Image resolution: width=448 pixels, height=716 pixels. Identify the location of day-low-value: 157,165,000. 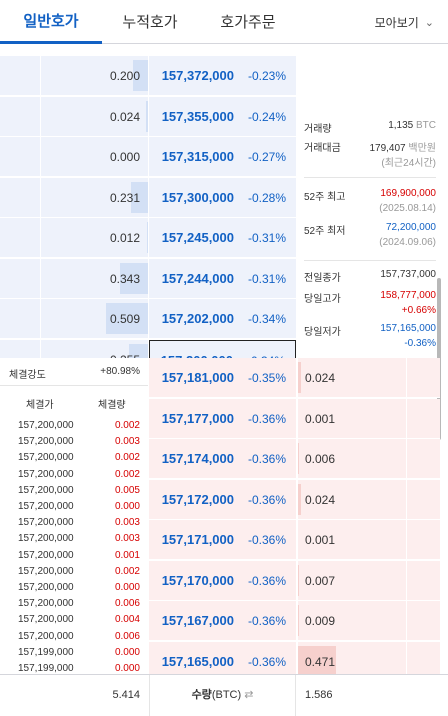
(408, 328).